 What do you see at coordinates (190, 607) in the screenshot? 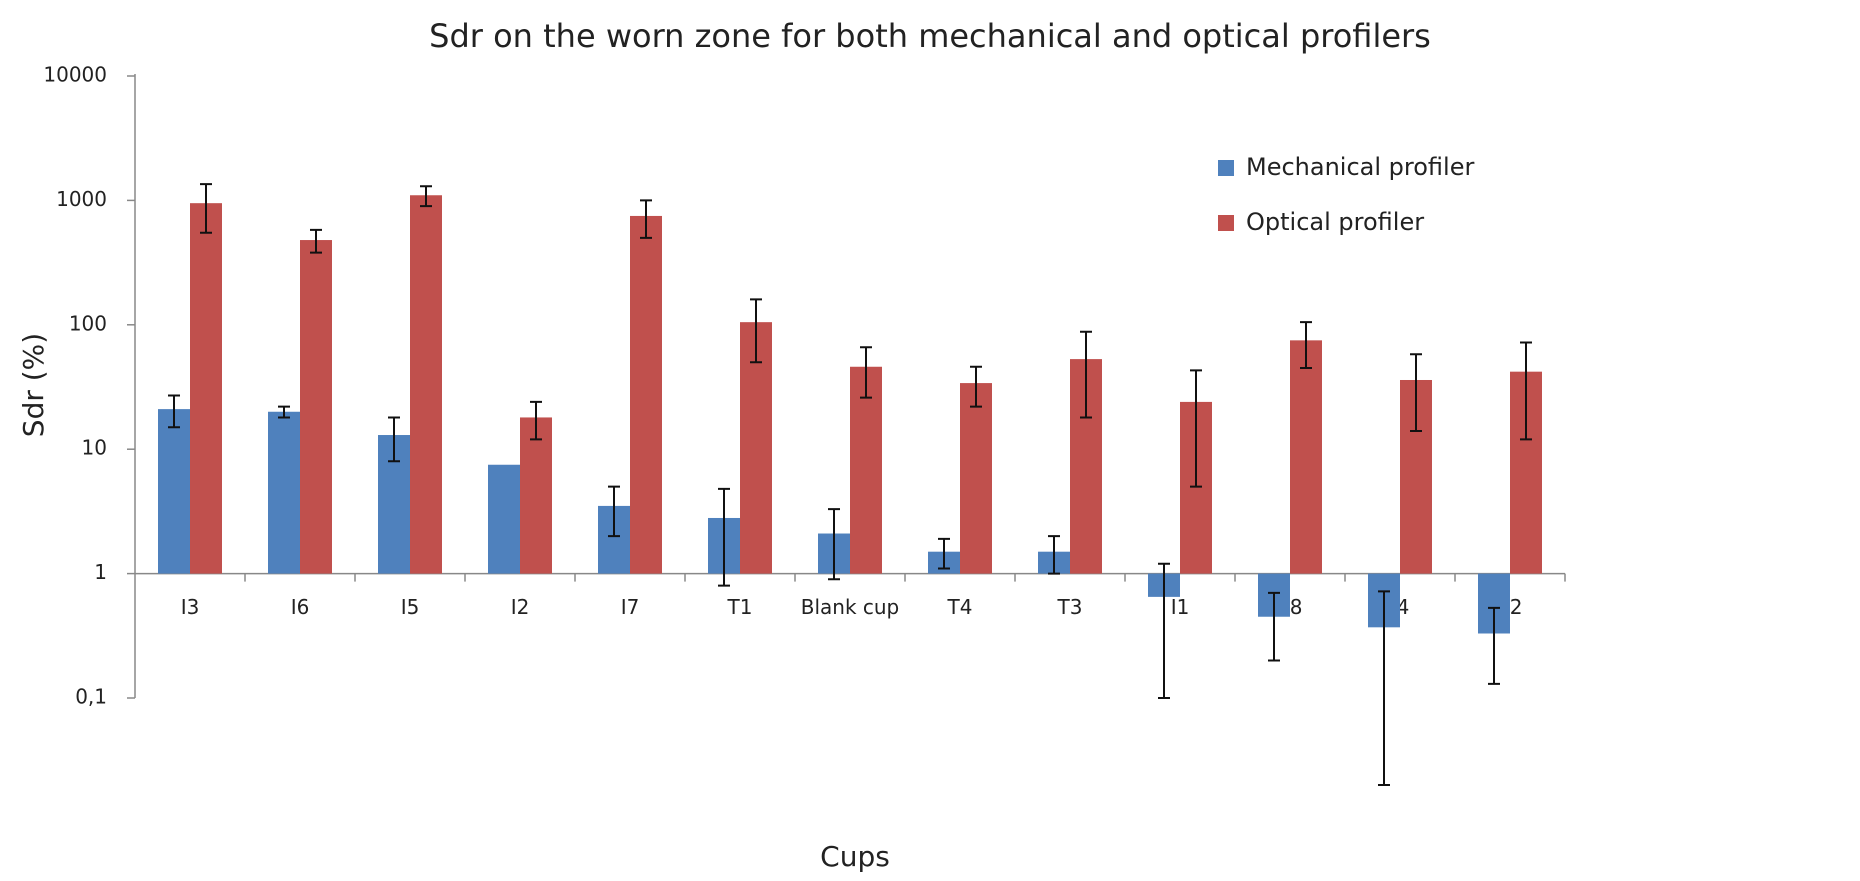
I see `x-tick-label: I3` at bounding box center [190, 607].